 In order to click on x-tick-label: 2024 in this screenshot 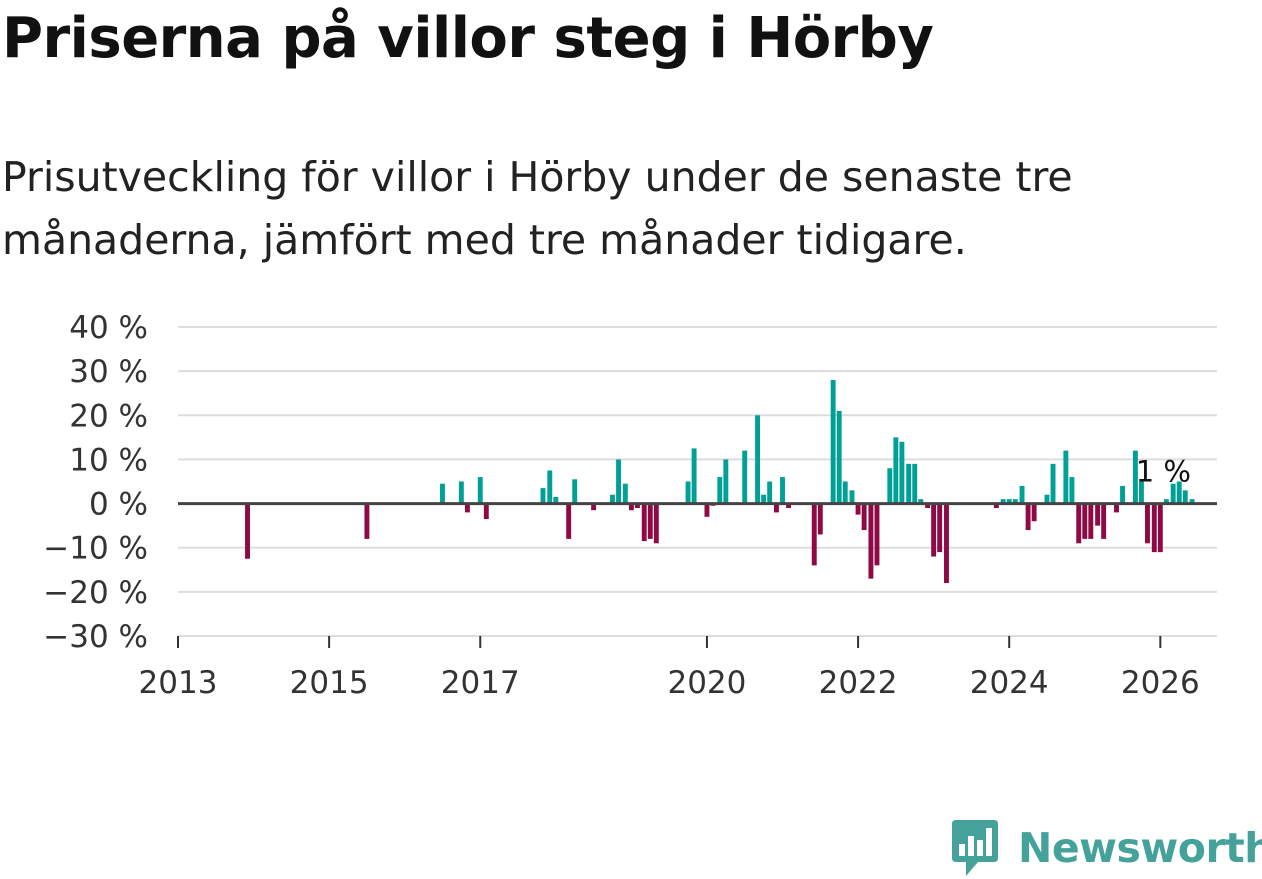, I will do `click(1009, 683)`.